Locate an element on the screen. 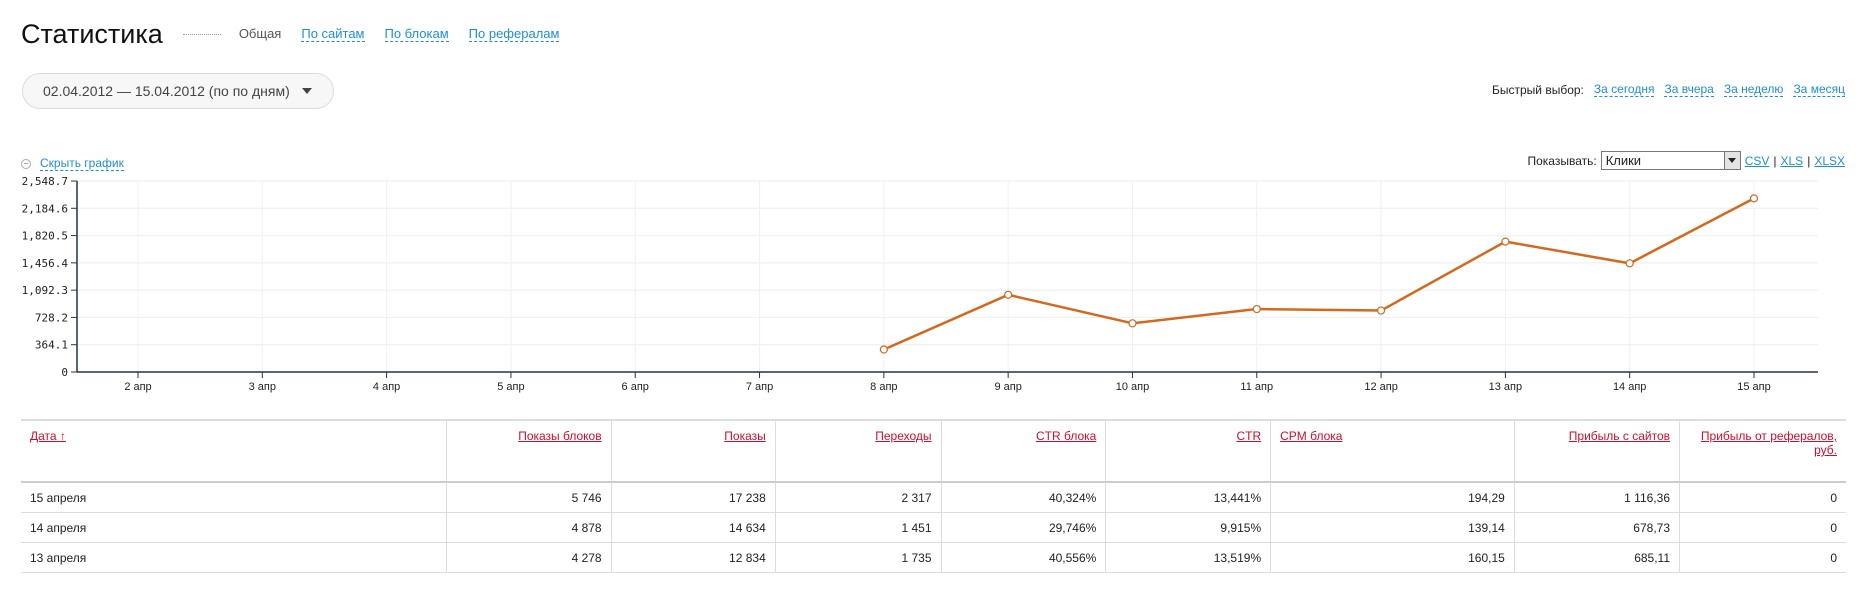 Image resolution: width=1868 pixels, height=589 pixels. column-header-label: Показы блоков is located at coordinates (560, 436).